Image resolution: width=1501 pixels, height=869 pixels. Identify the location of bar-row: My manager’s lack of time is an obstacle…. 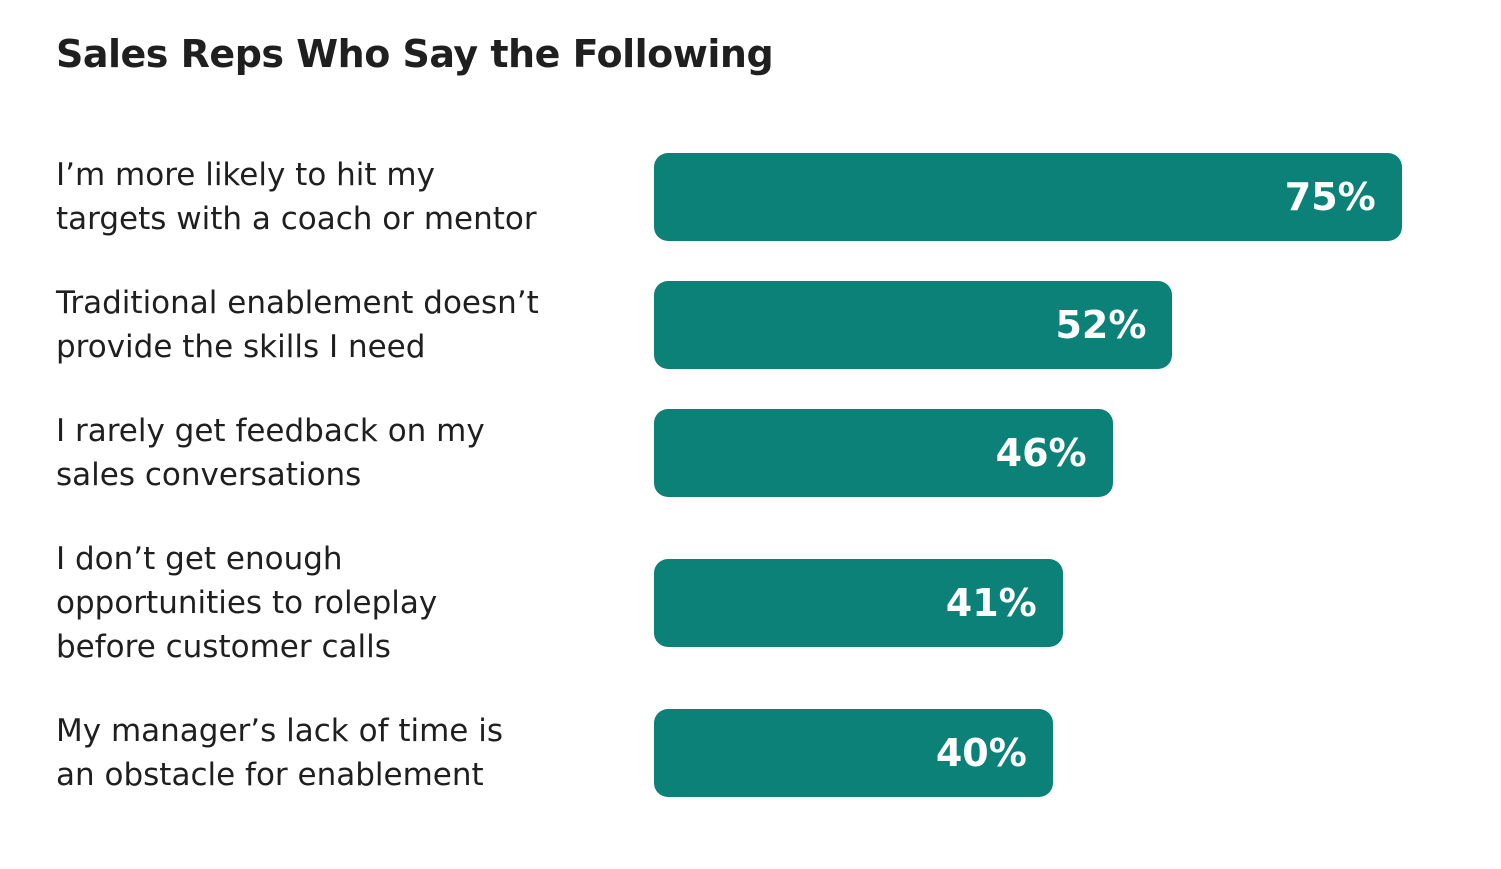
(729, 753).